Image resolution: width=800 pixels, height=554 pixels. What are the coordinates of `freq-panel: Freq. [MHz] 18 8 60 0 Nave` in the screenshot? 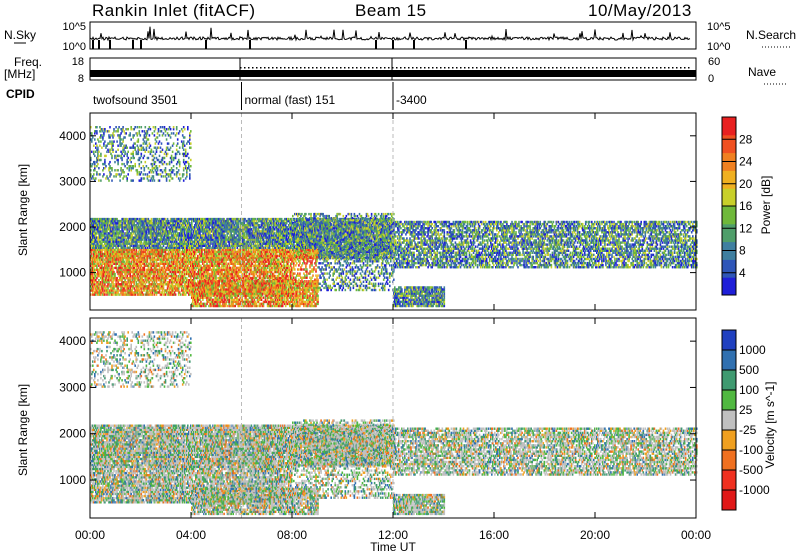 It's located at (395, 70).